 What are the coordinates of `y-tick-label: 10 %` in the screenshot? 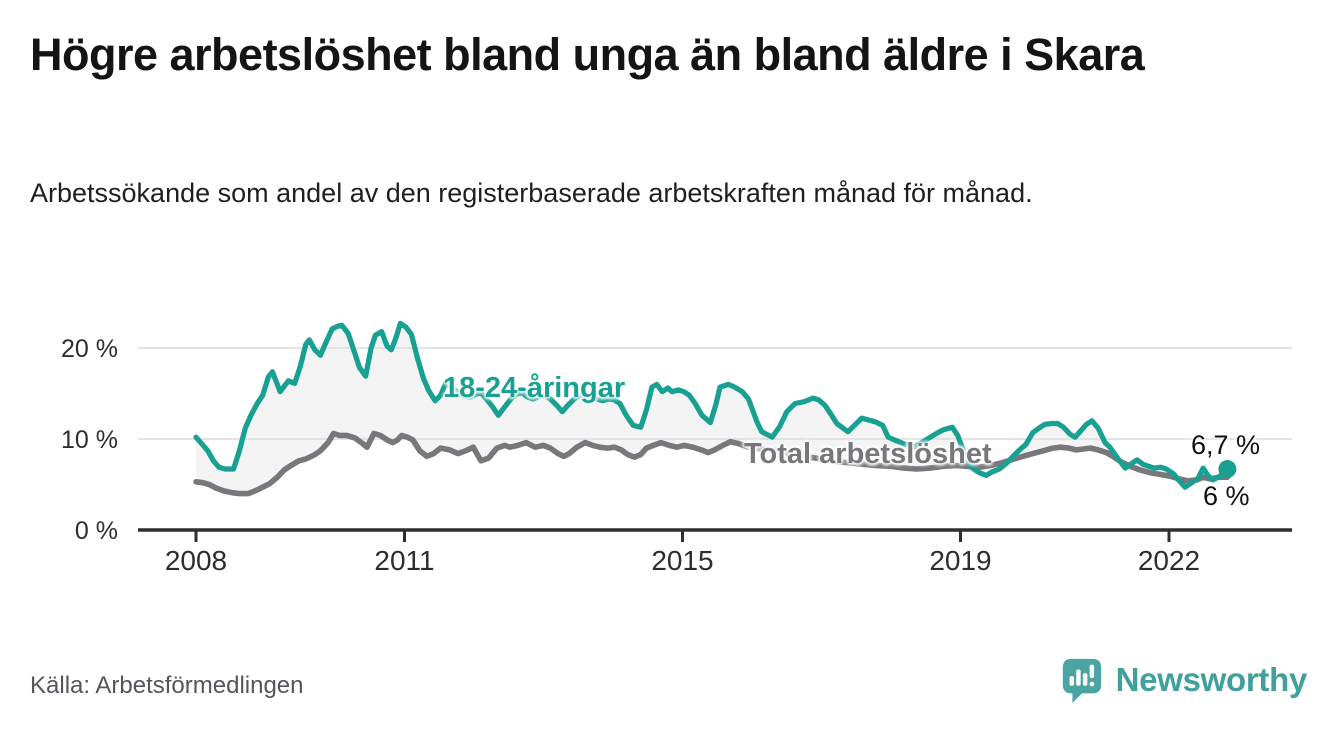 It's located at (89, 440).